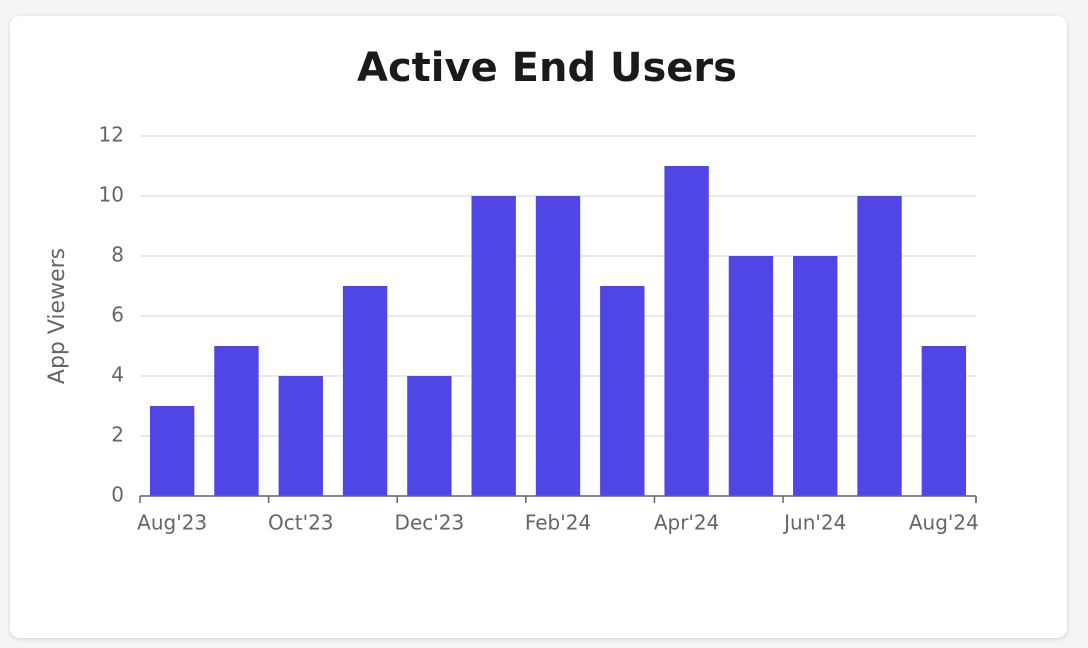  Describe the element at coordinates (117, 495) in the screenshot. I see `y-tick-label: 0` at that location.